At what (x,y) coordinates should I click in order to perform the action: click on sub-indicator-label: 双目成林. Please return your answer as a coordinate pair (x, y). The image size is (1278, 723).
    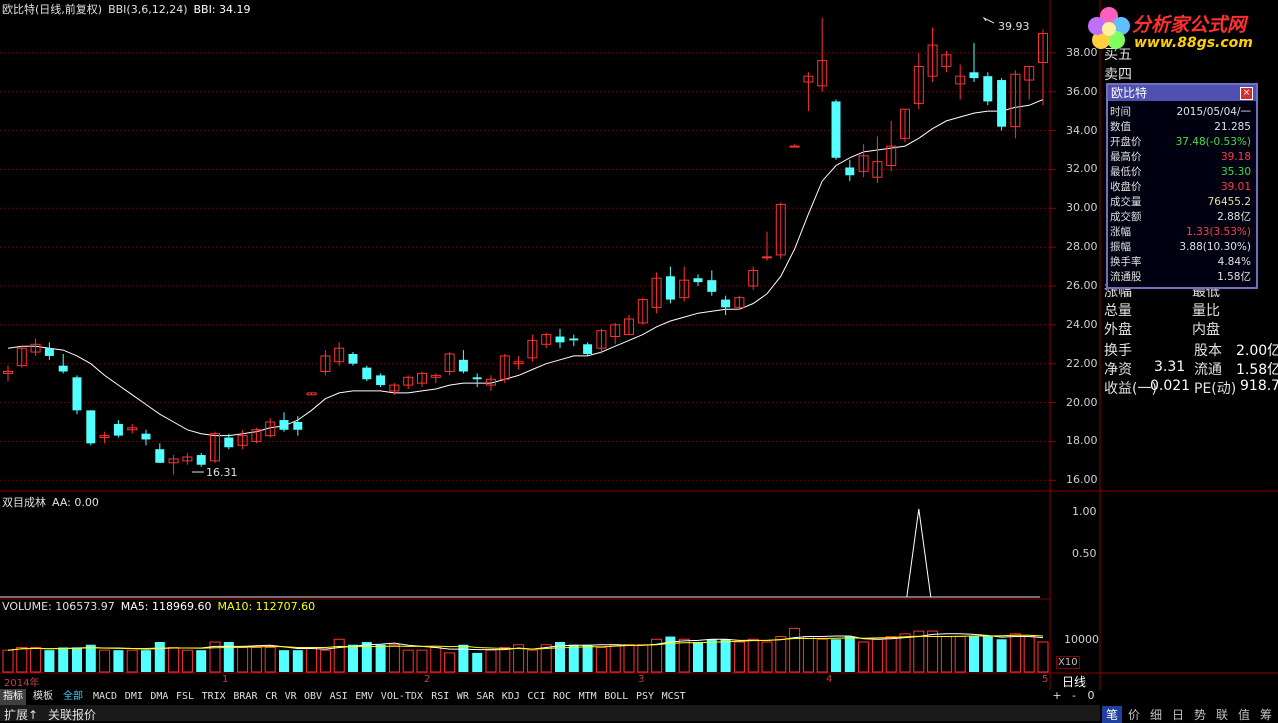
    Looking at the image, I should click on (24, 502).